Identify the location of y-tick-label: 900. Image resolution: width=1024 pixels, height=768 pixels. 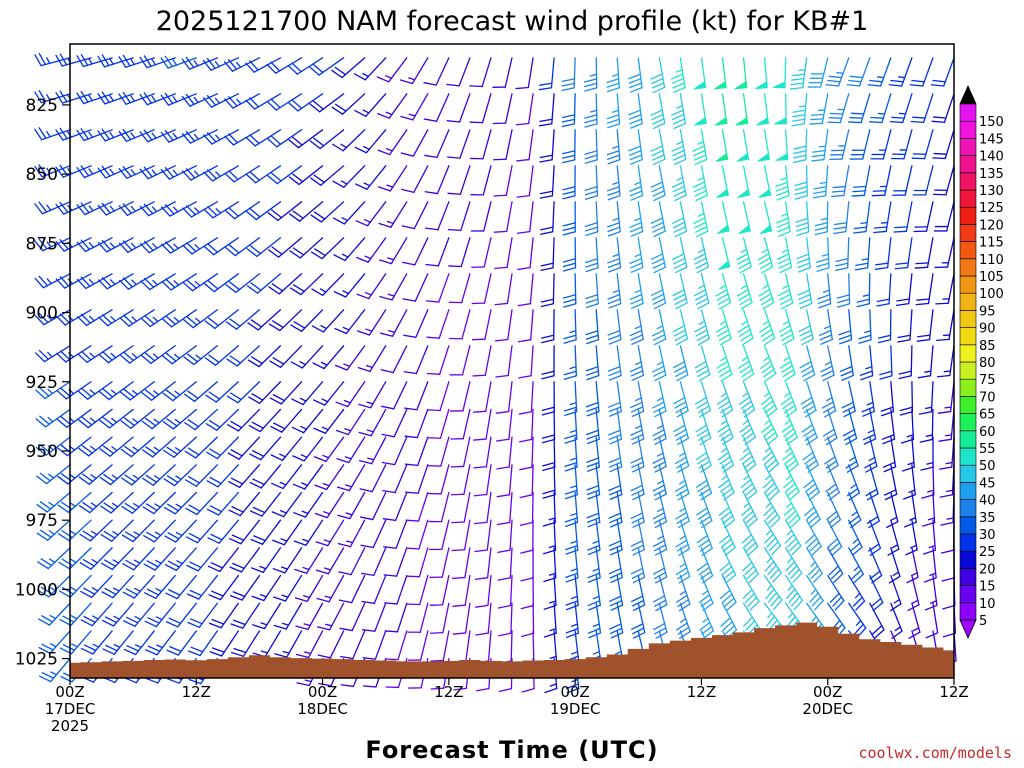
(42, 314).